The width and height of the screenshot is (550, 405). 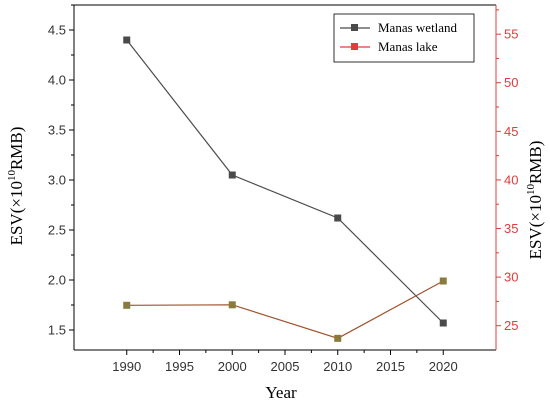 I want to click on right-axis-ticks: 25 30 35 40 45 50 55, so click(x=507, y=171).